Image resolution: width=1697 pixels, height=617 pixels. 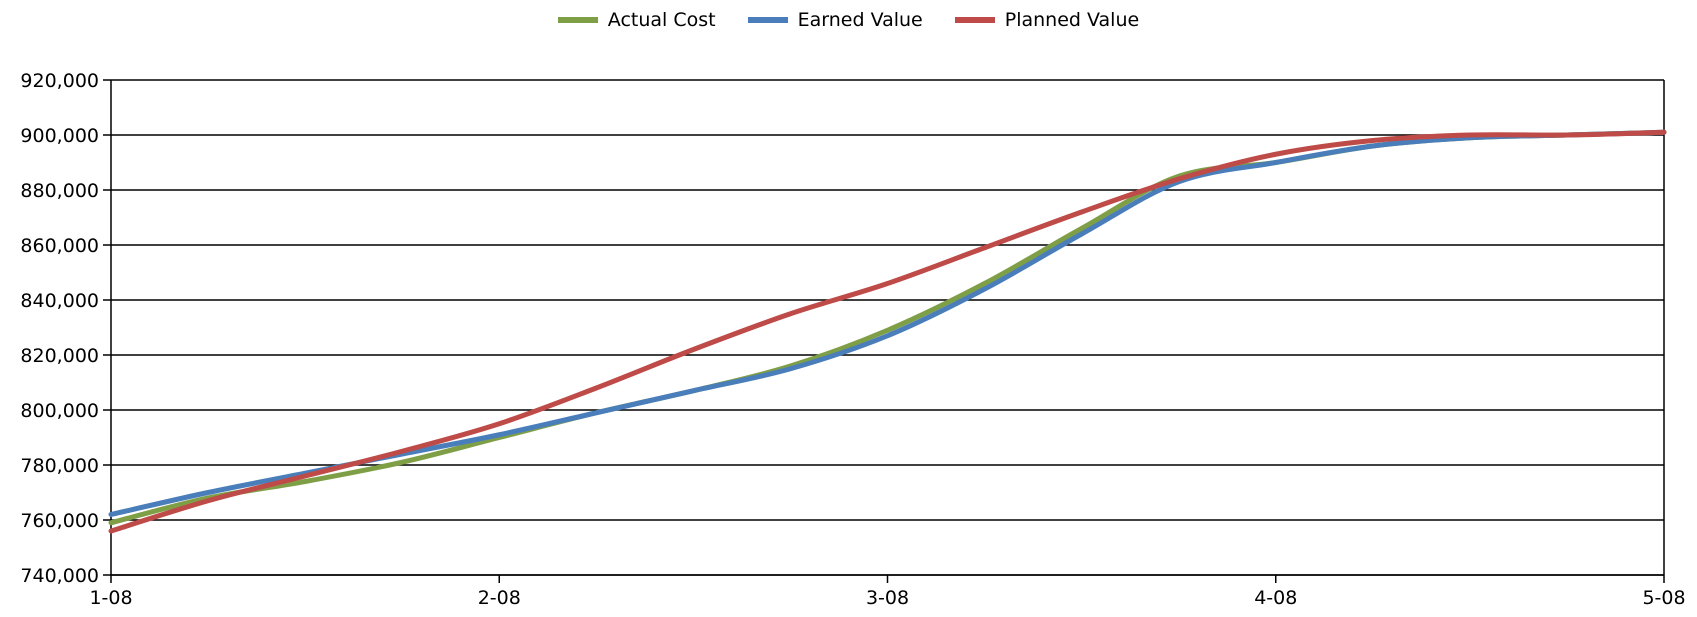 I want to click on legend-item-earned-value: Earned Value, so click(x=835, y=20).